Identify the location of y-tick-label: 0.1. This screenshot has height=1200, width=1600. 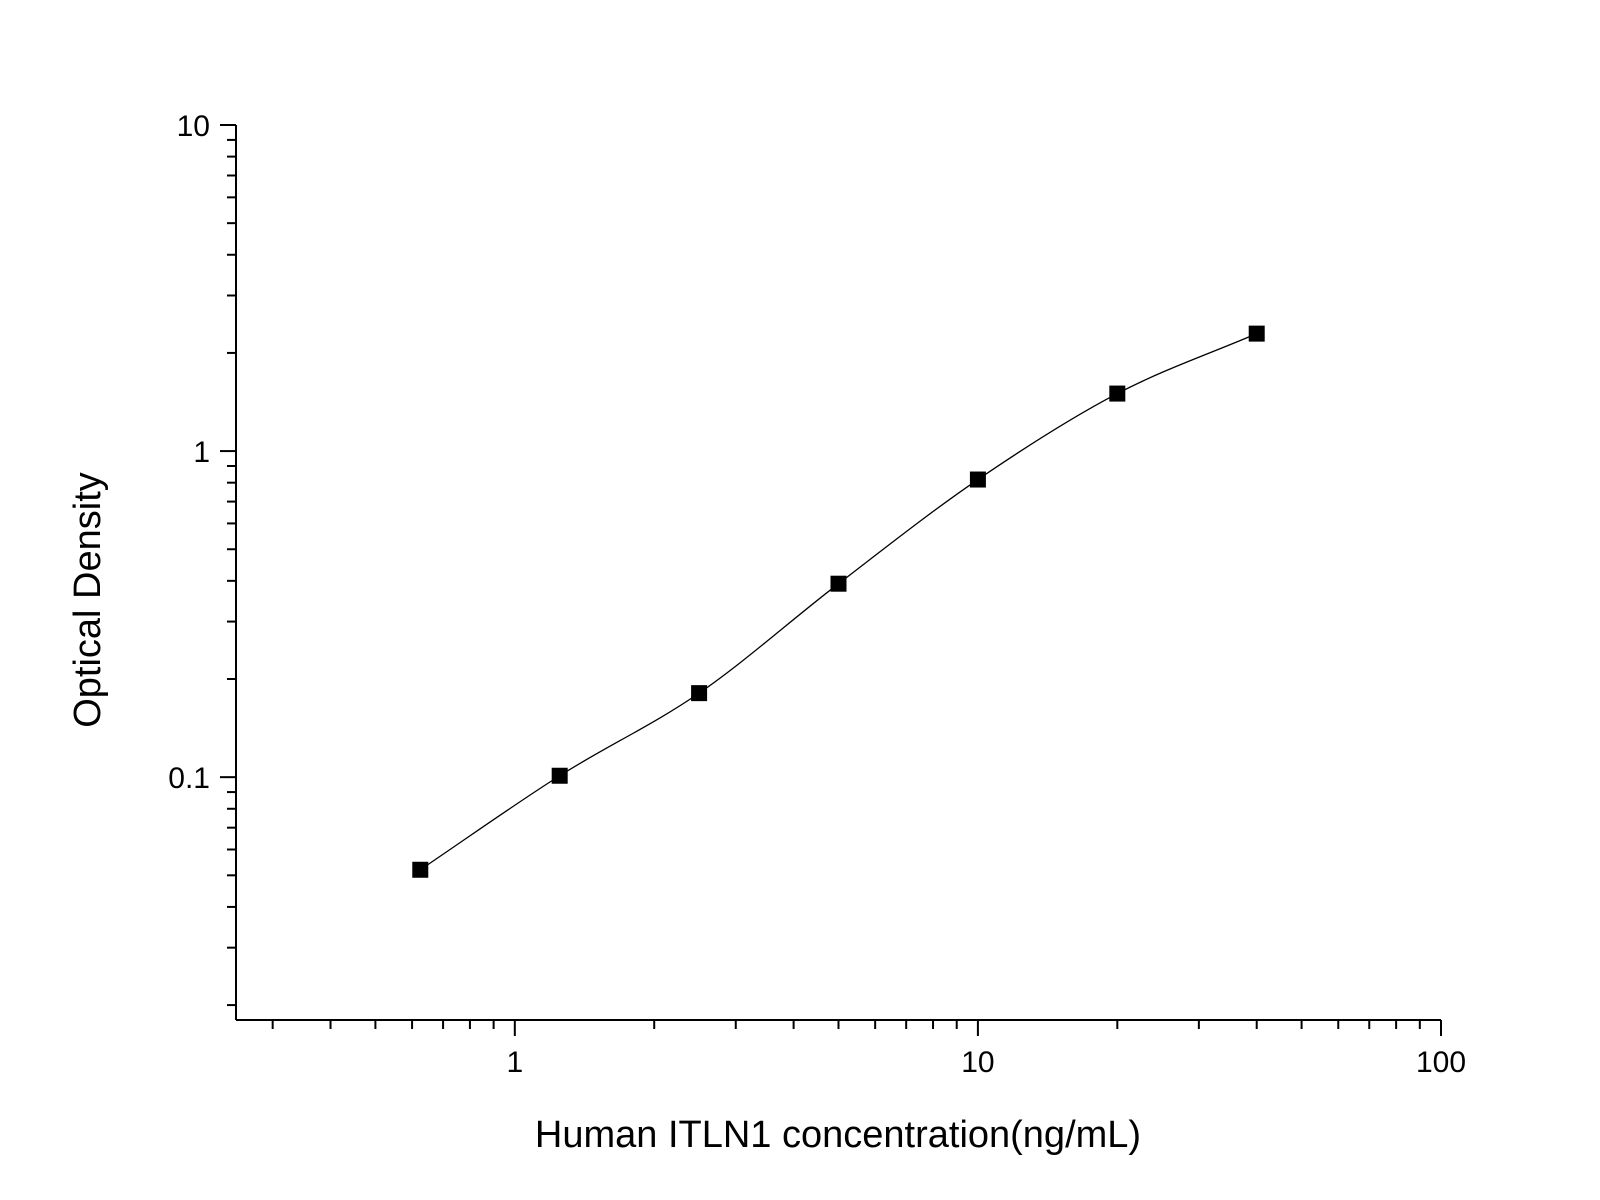
(189, 778).